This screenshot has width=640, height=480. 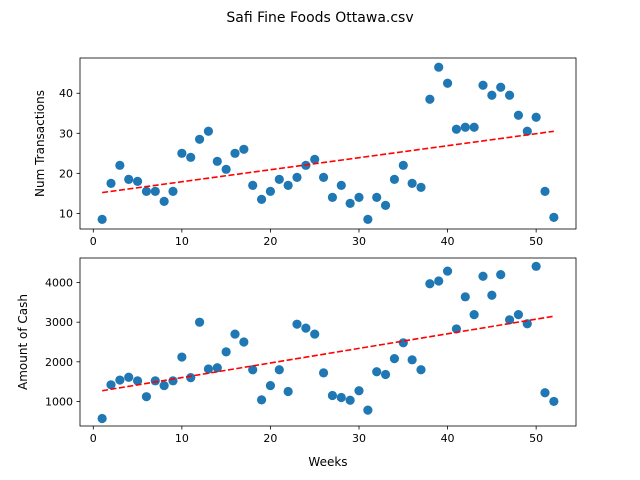 What do you see at coordinates (448, 438) in the screenshot?
I see `cash-x-tick-label: 40` at bounding box center [448, 438].